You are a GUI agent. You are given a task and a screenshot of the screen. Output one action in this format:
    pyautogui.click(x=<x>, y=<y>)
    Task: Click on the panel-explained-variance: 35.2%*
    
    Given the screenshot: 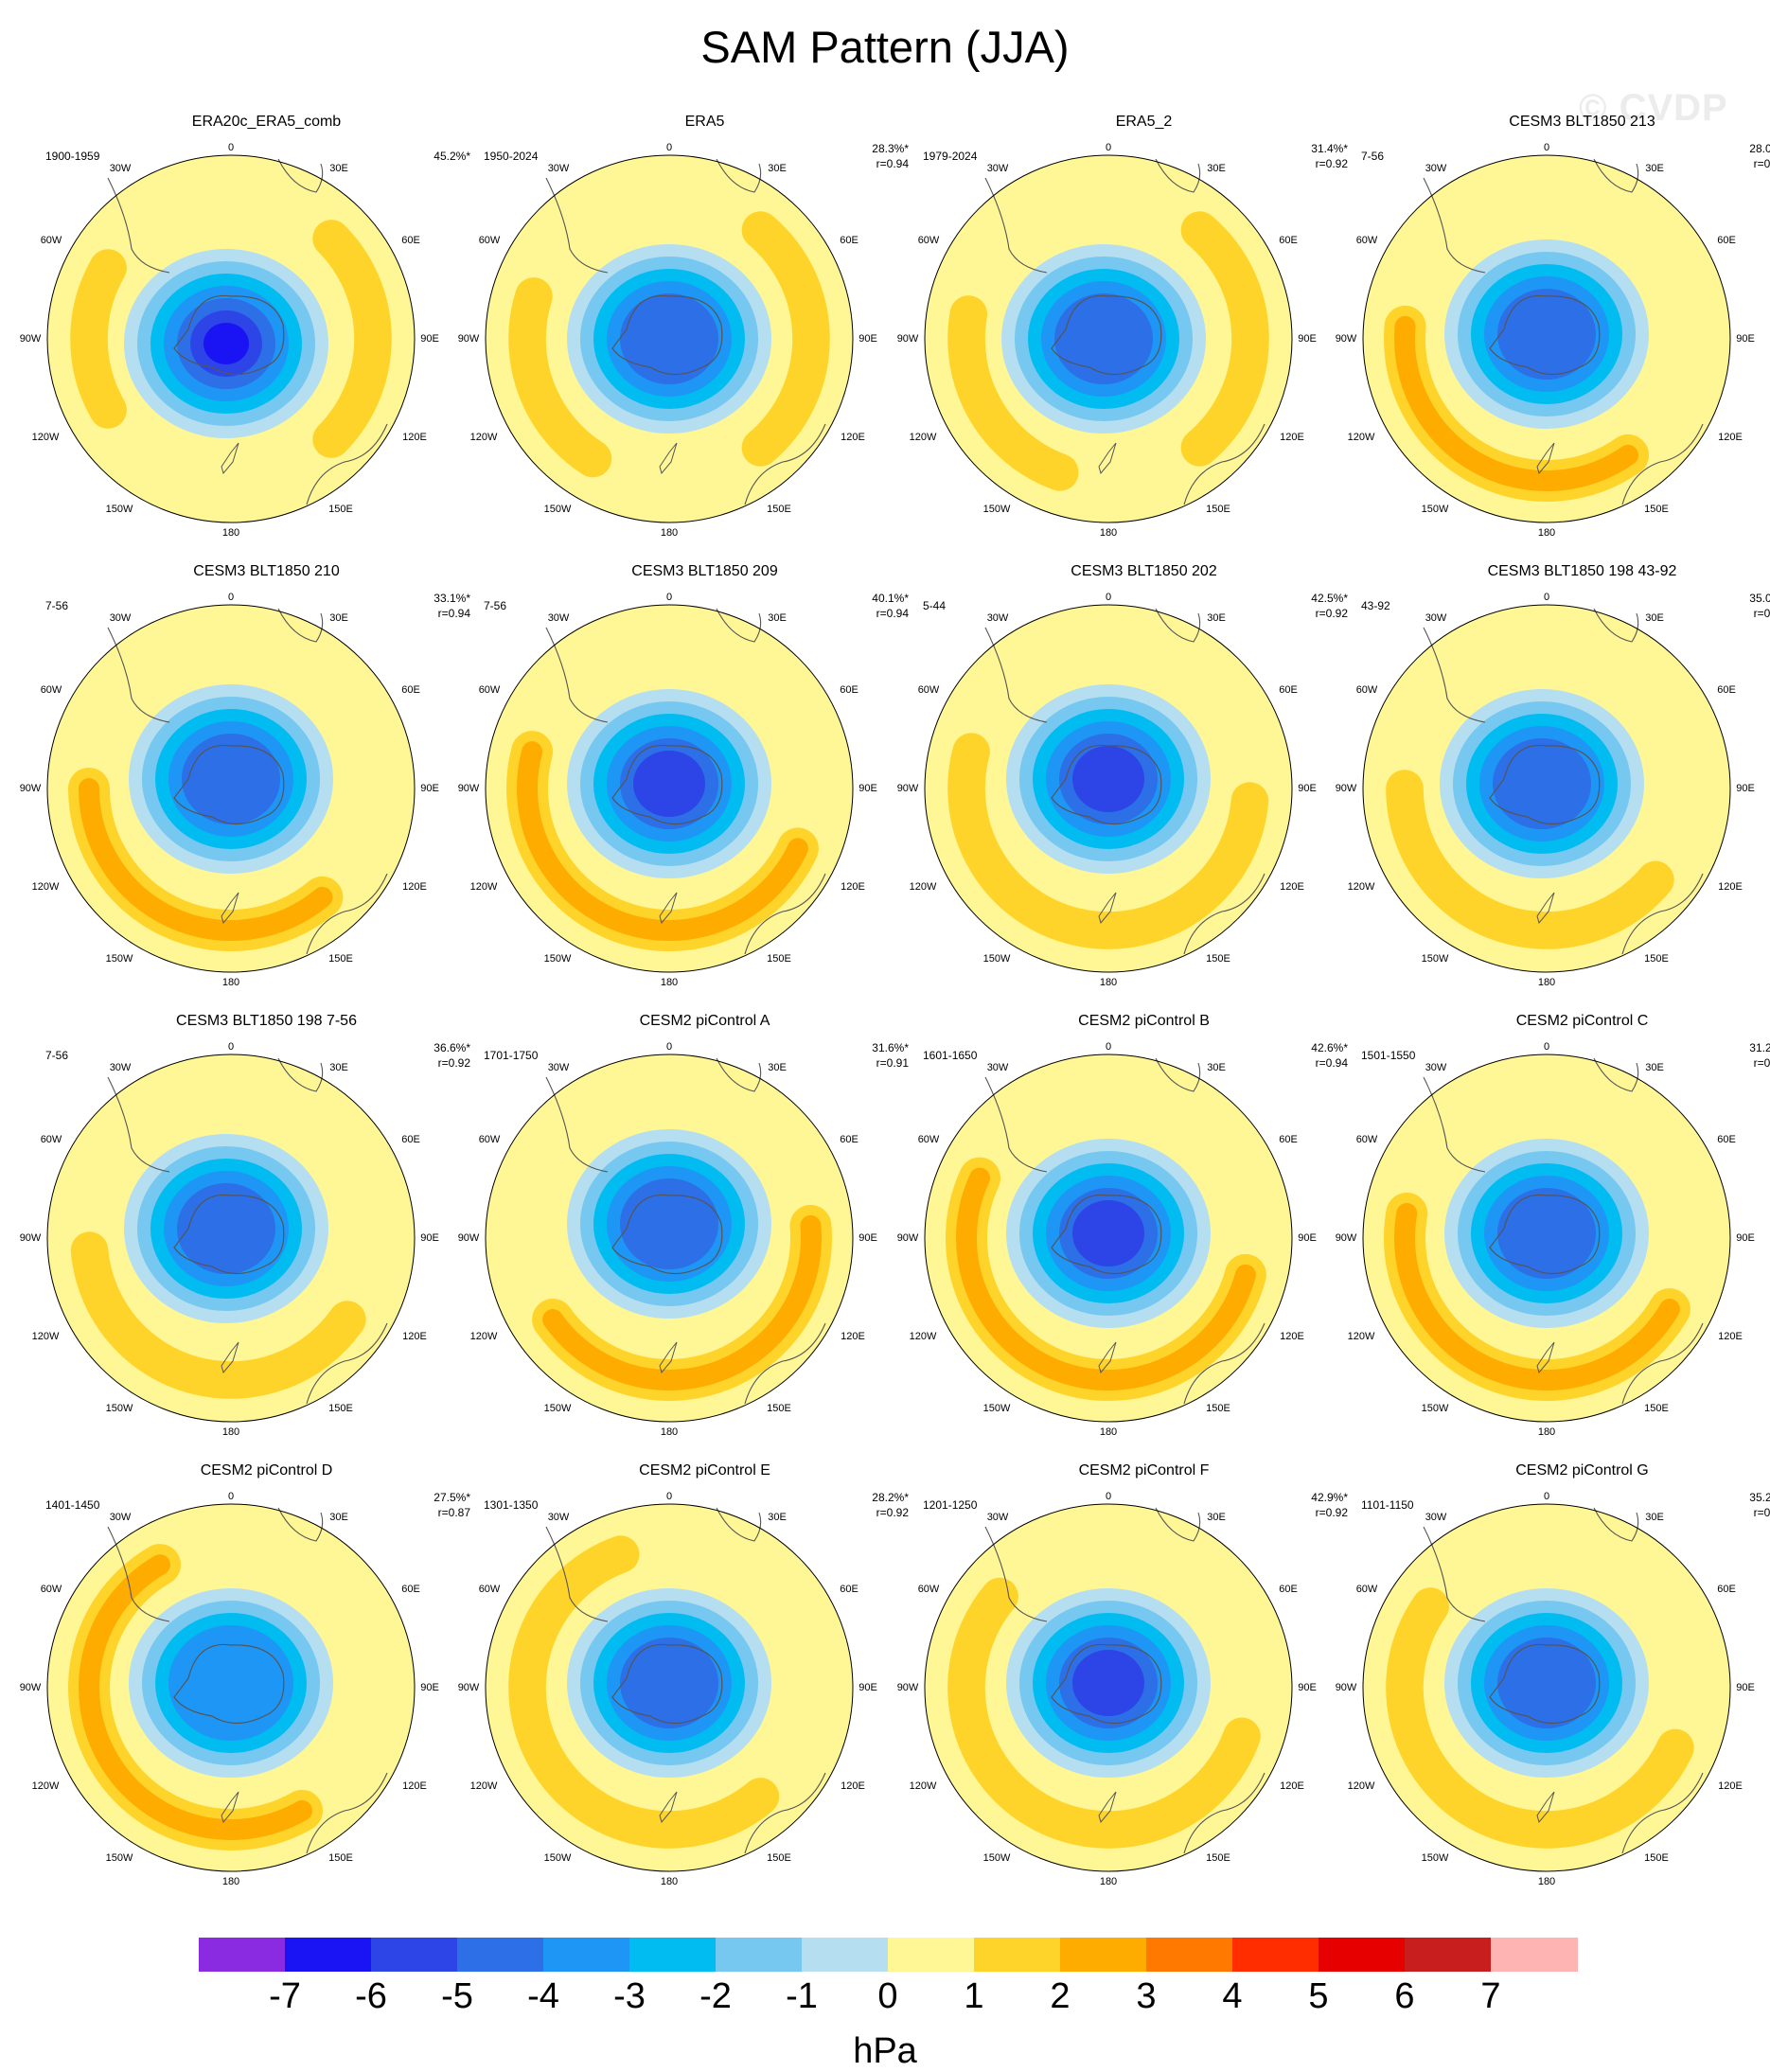 What is the action you would take?
    pyautogui.click(x=1759, y=1497)
    